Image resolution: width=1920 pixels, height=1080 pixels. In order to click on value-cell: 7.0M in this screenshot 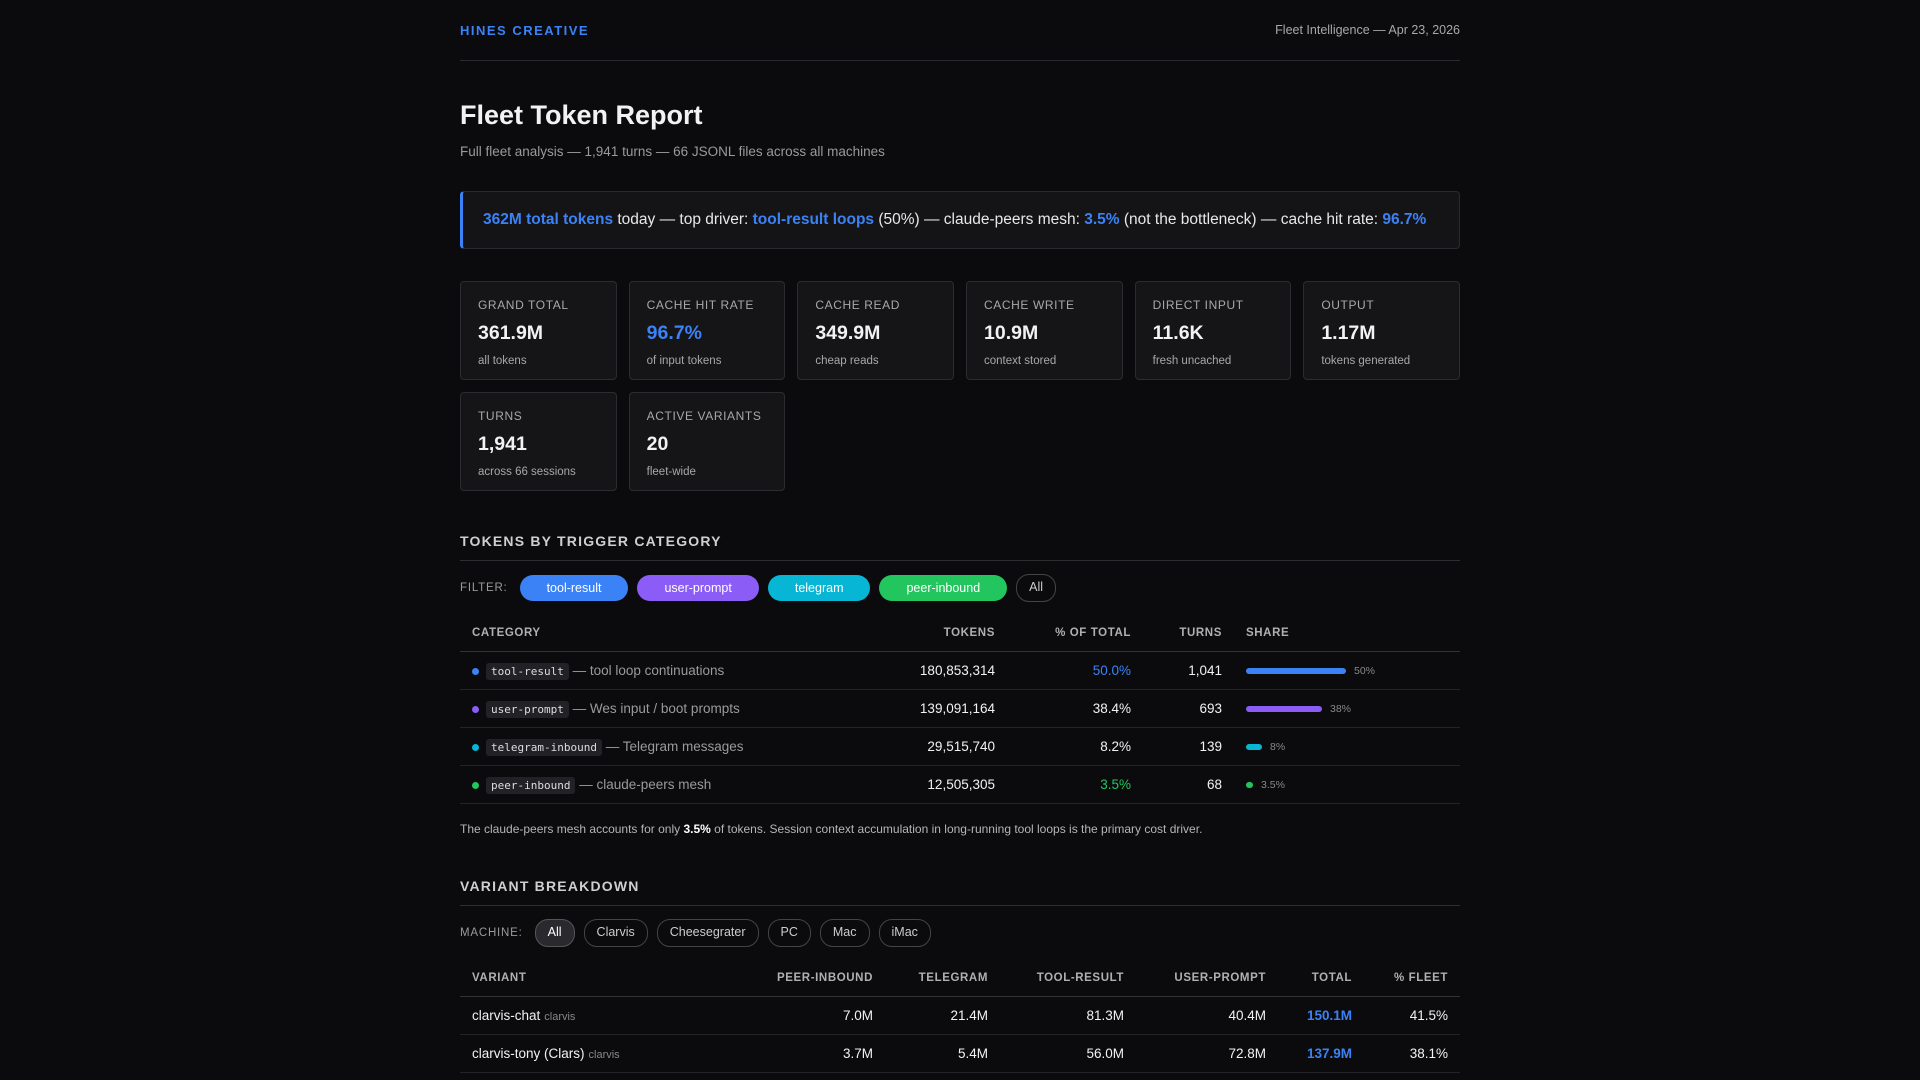, I will do `click(812, 1015)`.